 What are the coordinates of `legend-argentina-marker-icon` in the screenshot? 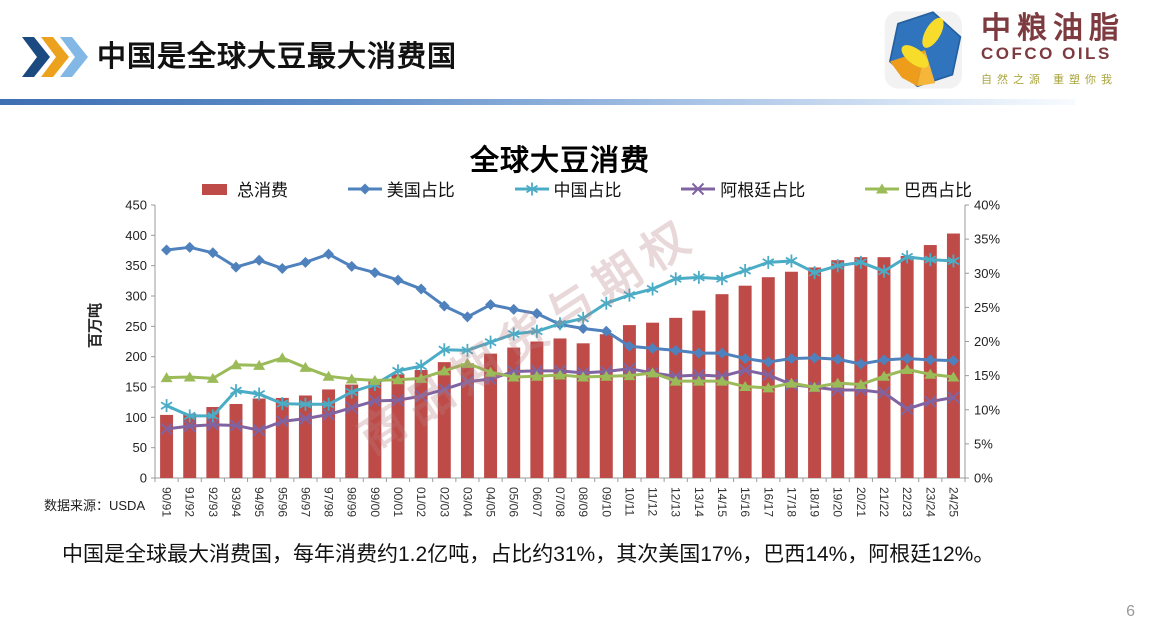 It's located at (698, 189).